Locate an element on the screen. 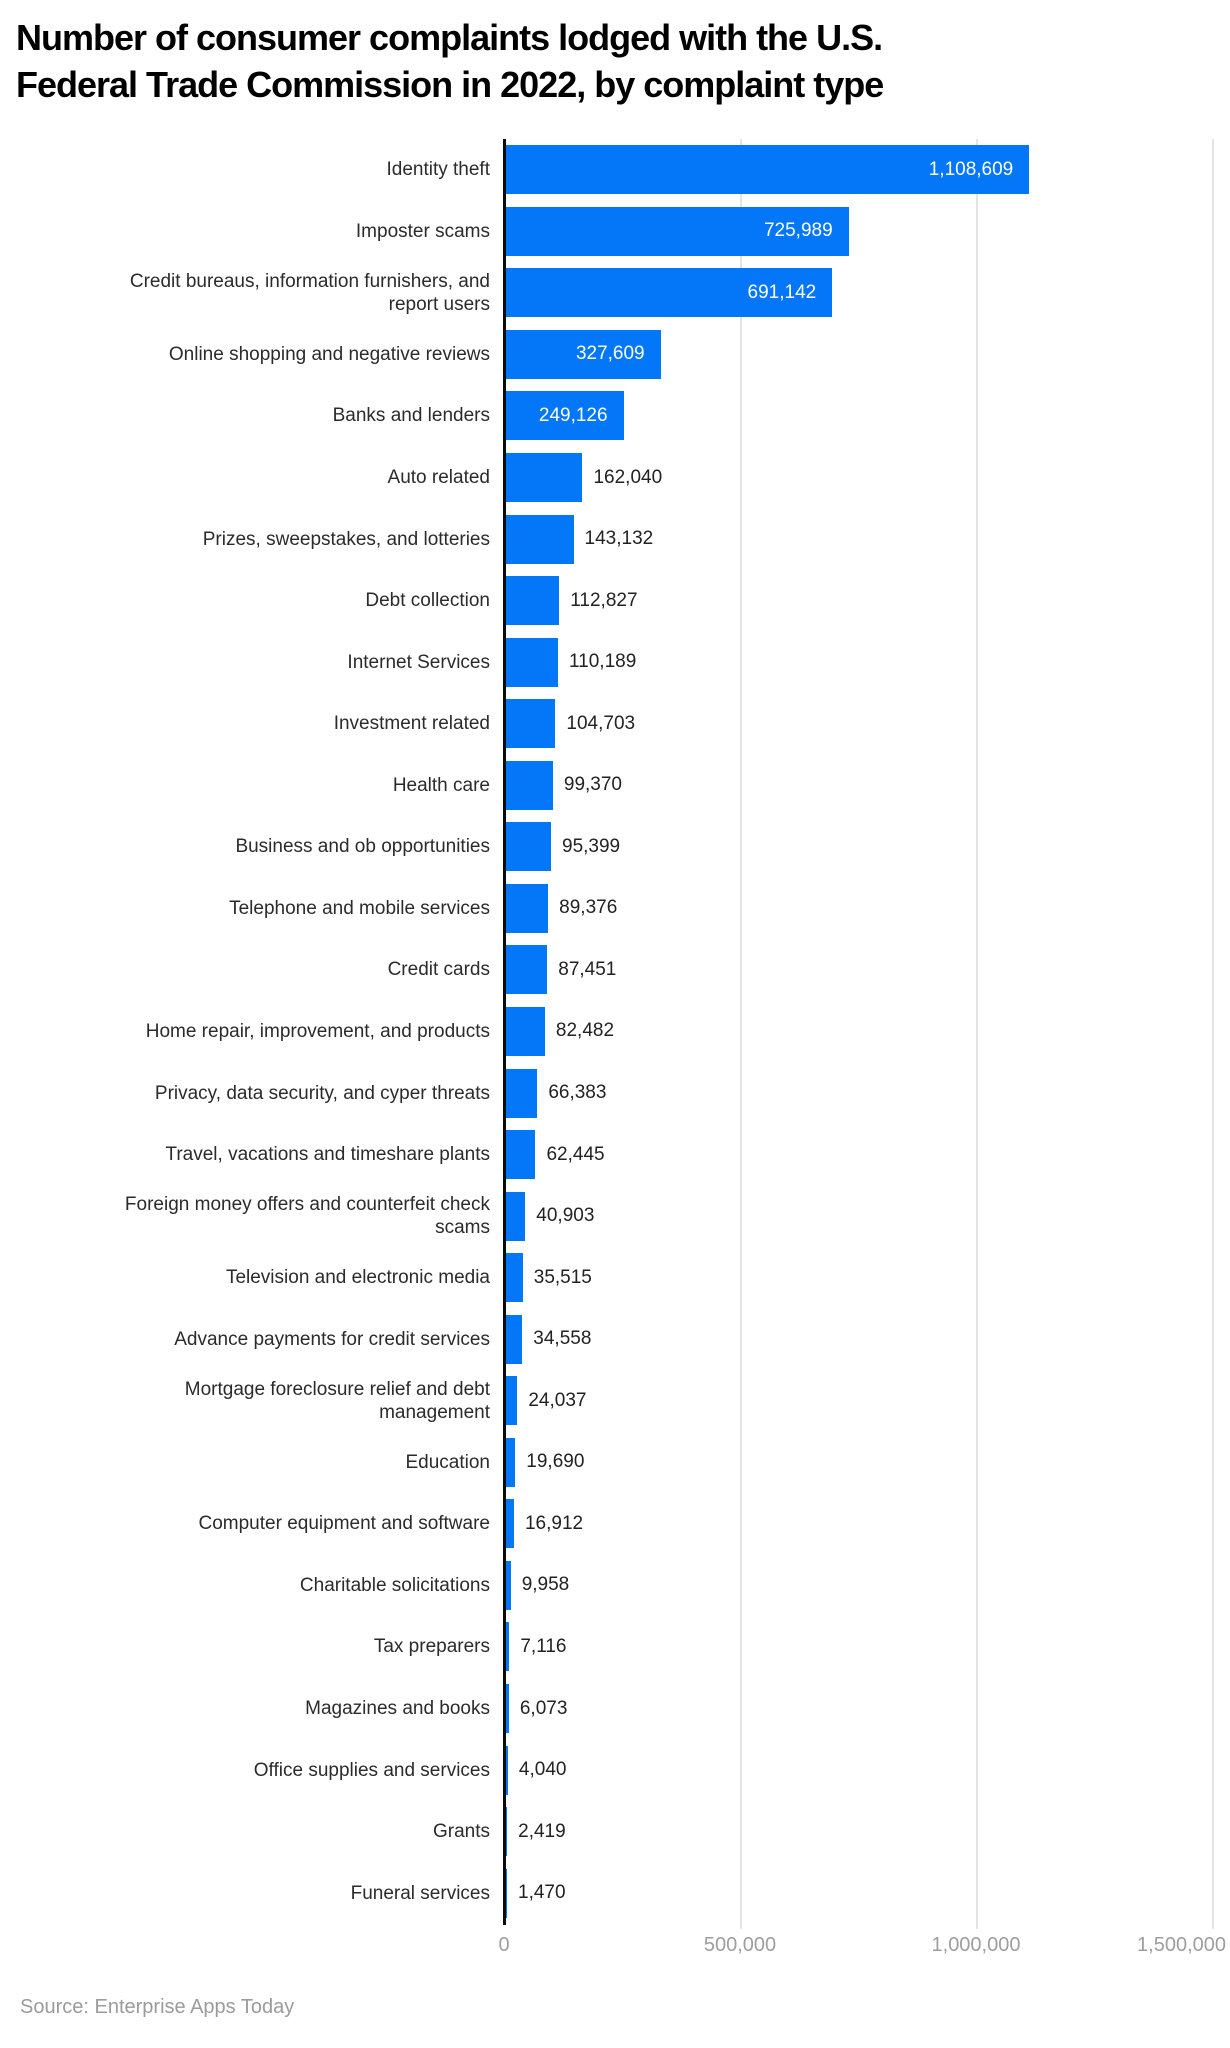 Image resolution: width=1230 pixels, height=2048 pixels. bar-row: Imposter scams 725,989 is located at coordinates (615, 232).